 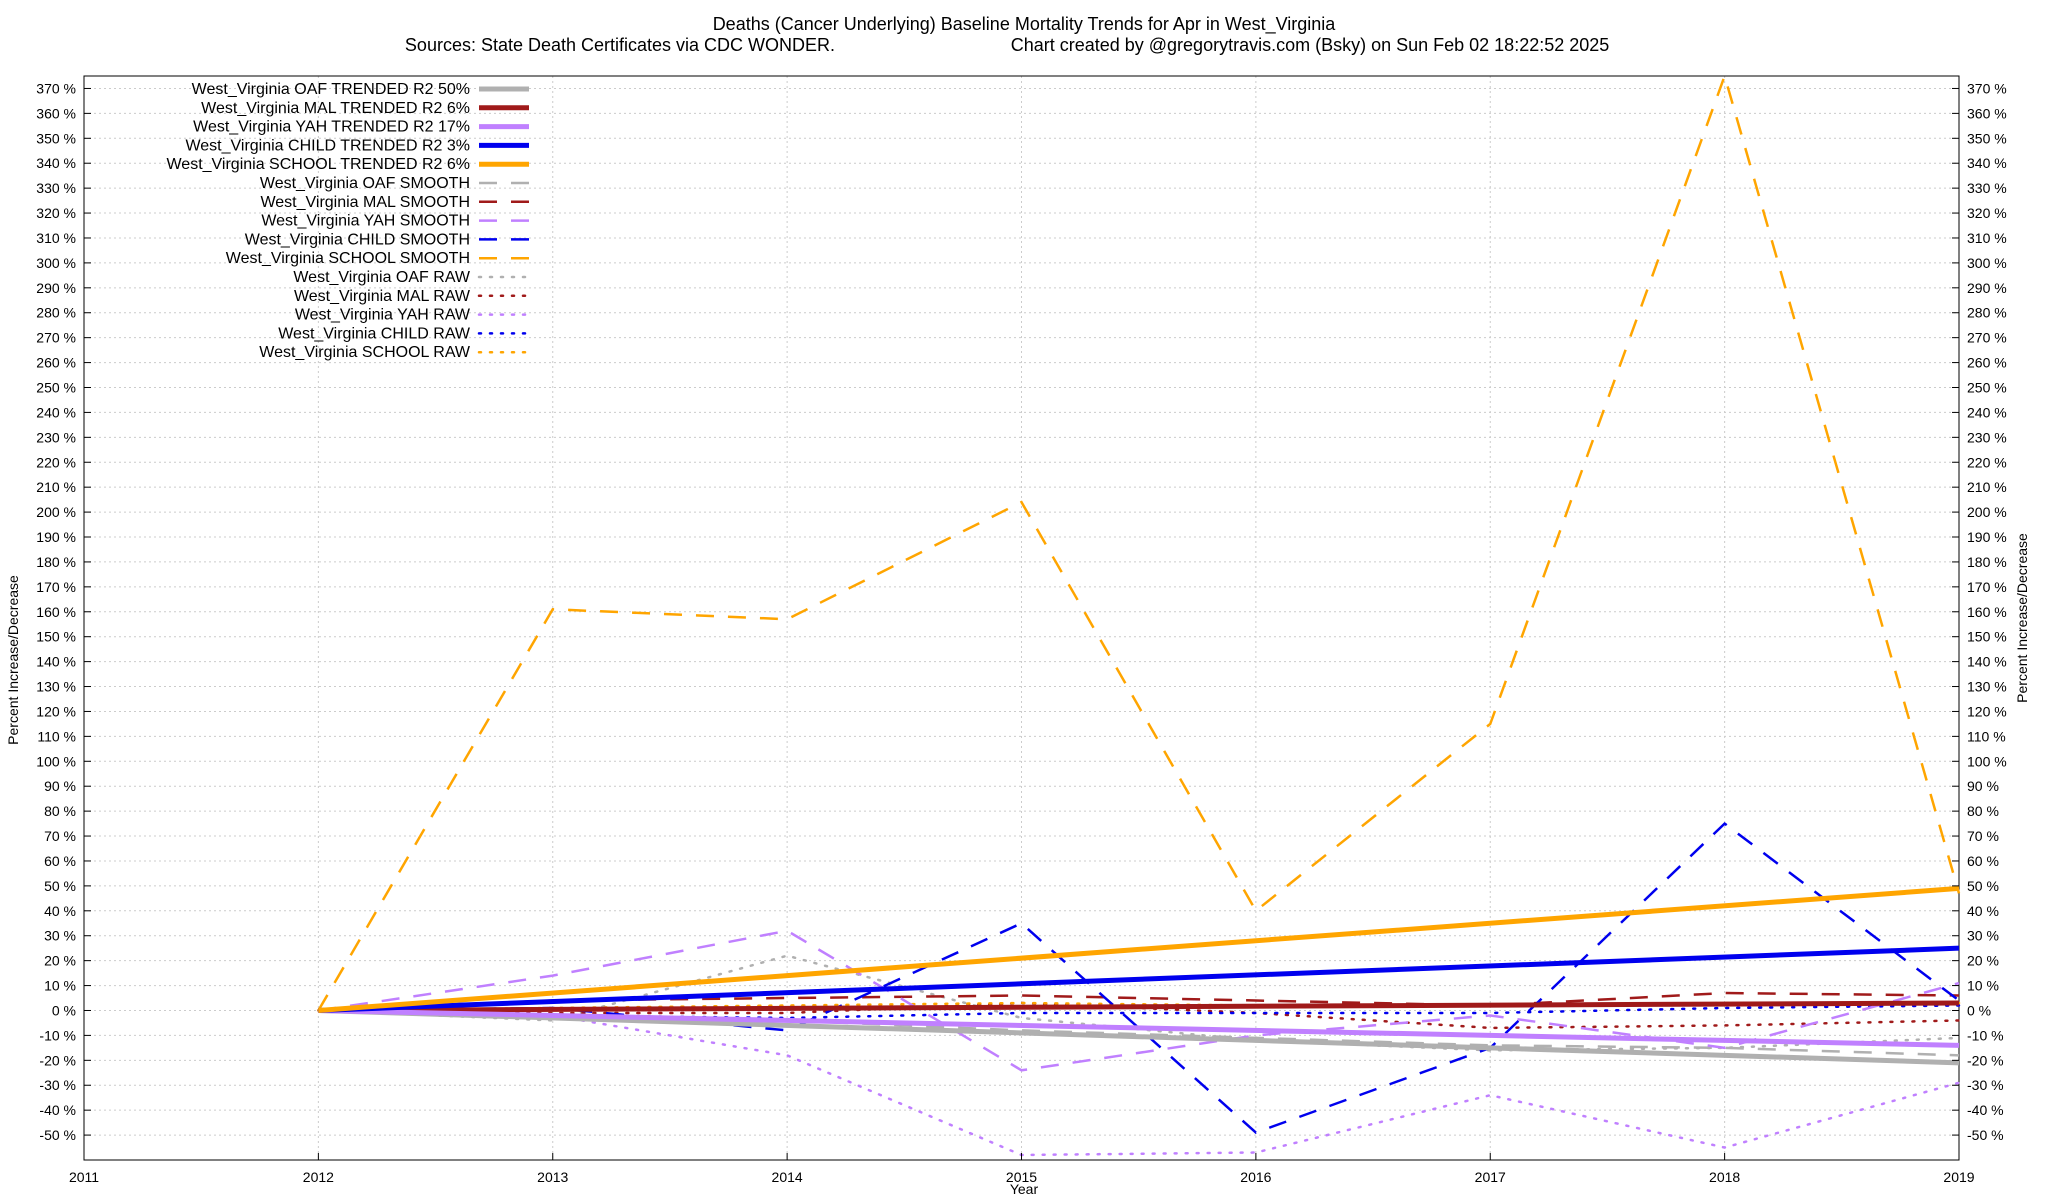 What do you see at coordinates (1987, 163) in the screenshot?
I see `y2-tick-label: 340 %` at bounding box center [1987, 163].